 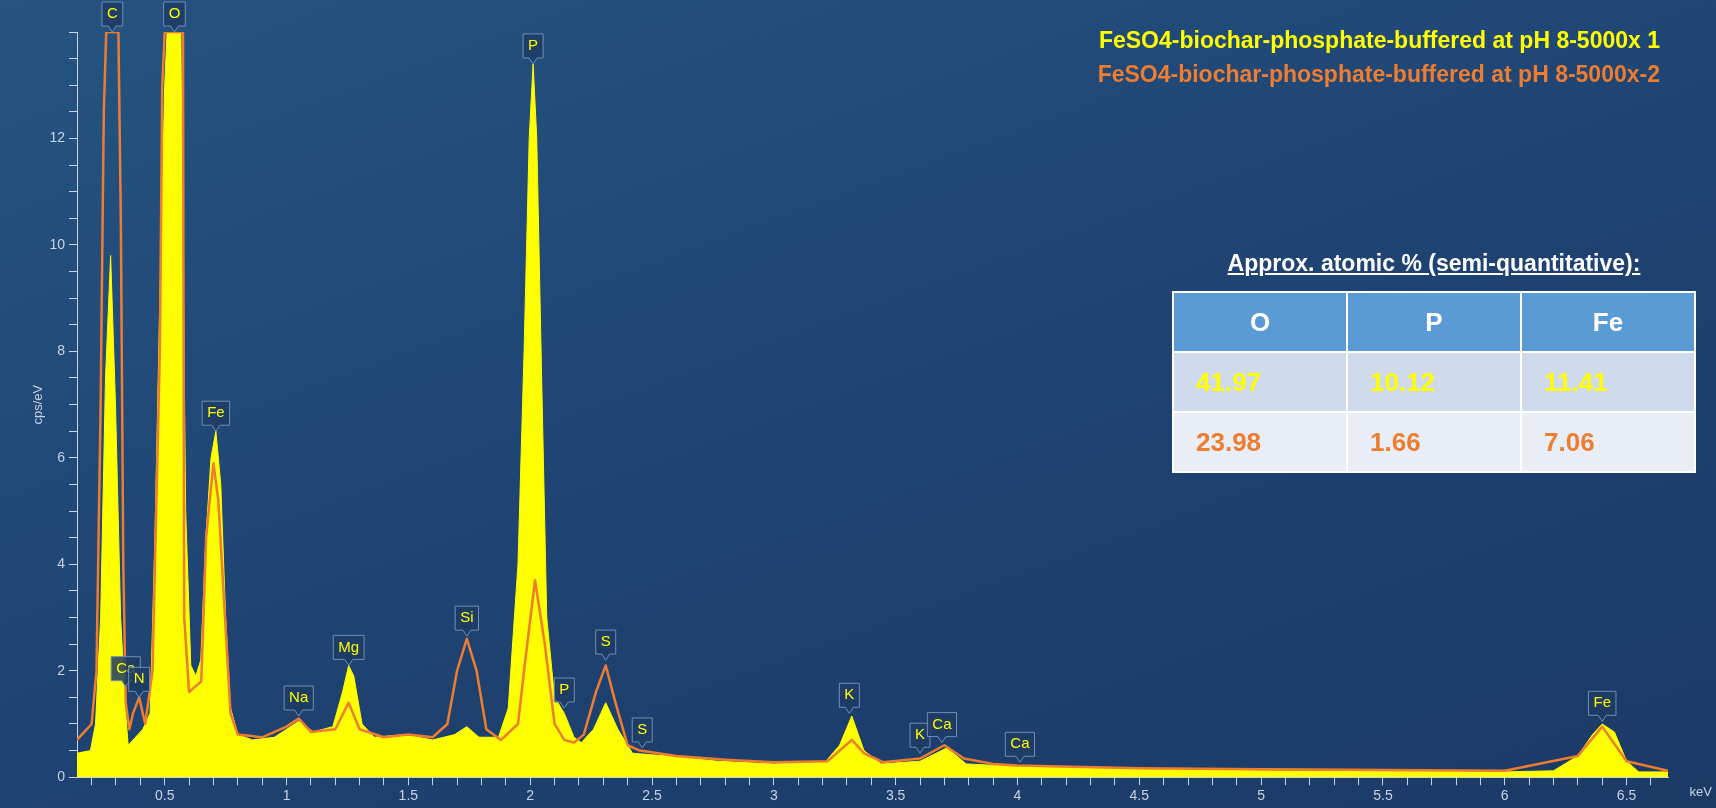 I want to click on annotation: N, so click(x=139, y=678).